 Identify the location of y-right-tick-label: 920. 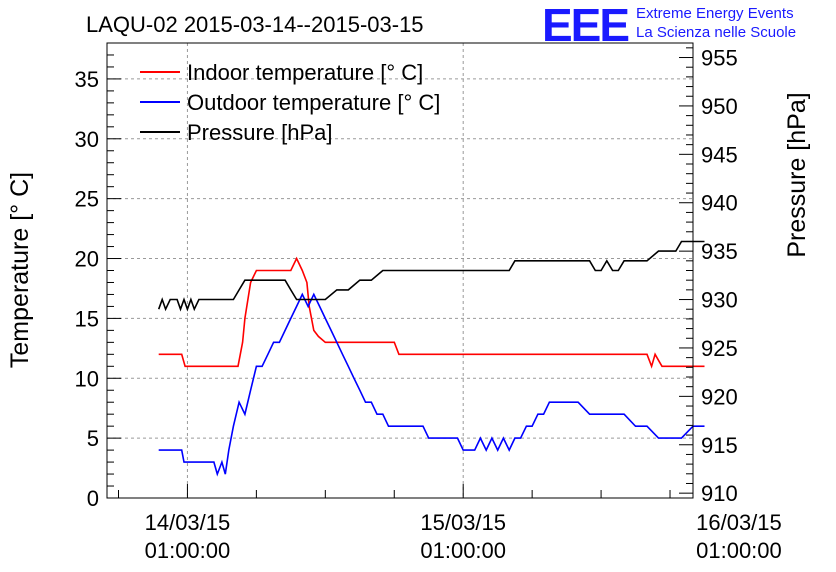
(719, 396).